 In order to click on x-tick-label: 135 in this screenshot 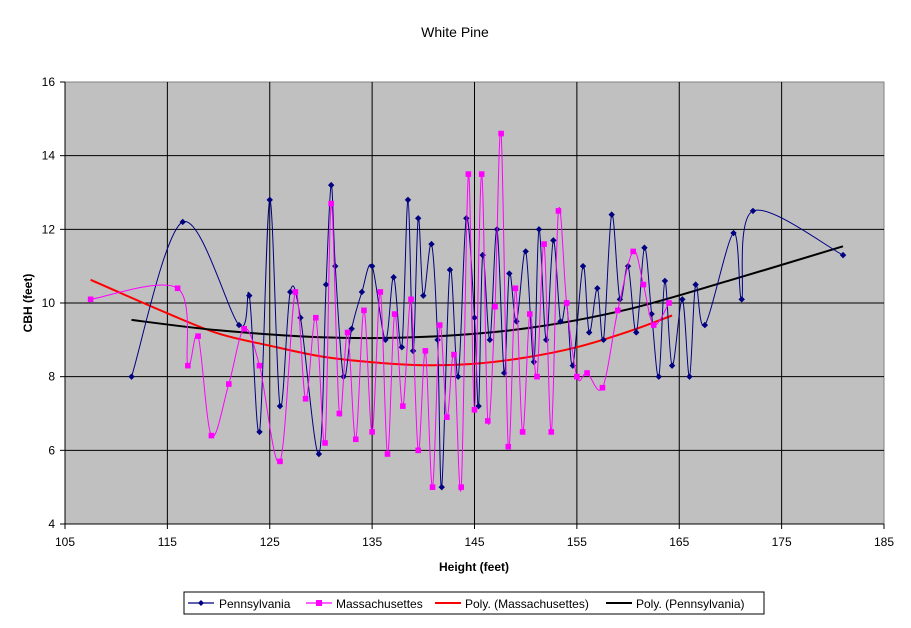, I will do `click(372, 542)`.